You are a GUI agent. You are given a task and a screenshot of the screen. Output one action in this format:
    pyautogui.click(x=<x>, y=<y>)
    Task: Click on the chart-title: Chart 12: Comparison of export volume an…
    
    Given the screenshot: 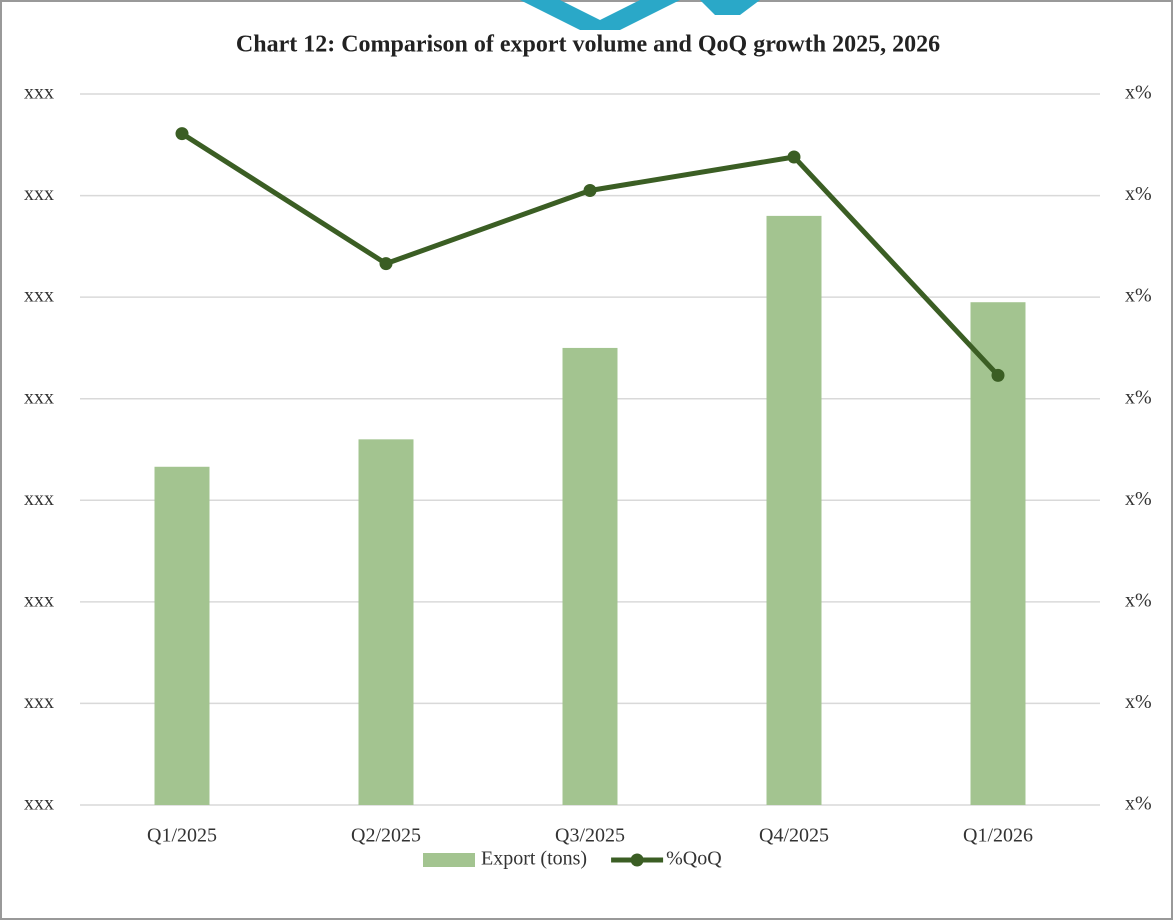 What is the action you would take?
    pyautogui.click(x=588, y=45)
    